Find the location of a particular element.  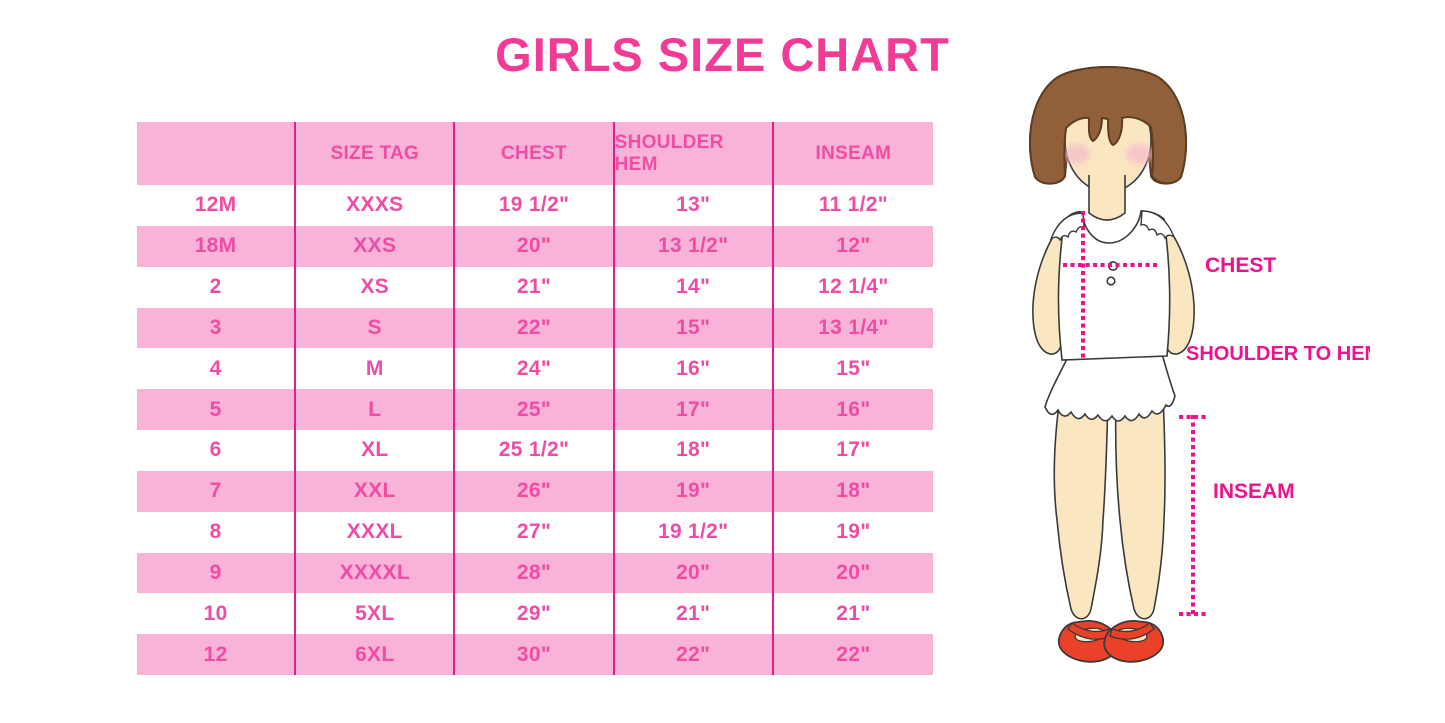

table-cell: 9 is located at coordinates (217, 573).